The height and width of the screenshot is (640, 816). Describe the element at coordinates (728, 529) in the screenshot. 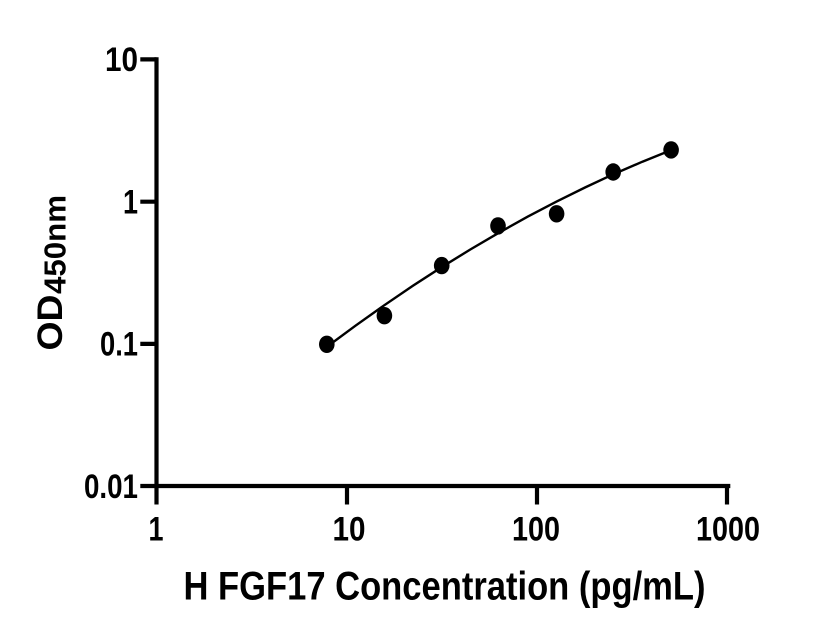

I see `svg-text: 1000` at that location.